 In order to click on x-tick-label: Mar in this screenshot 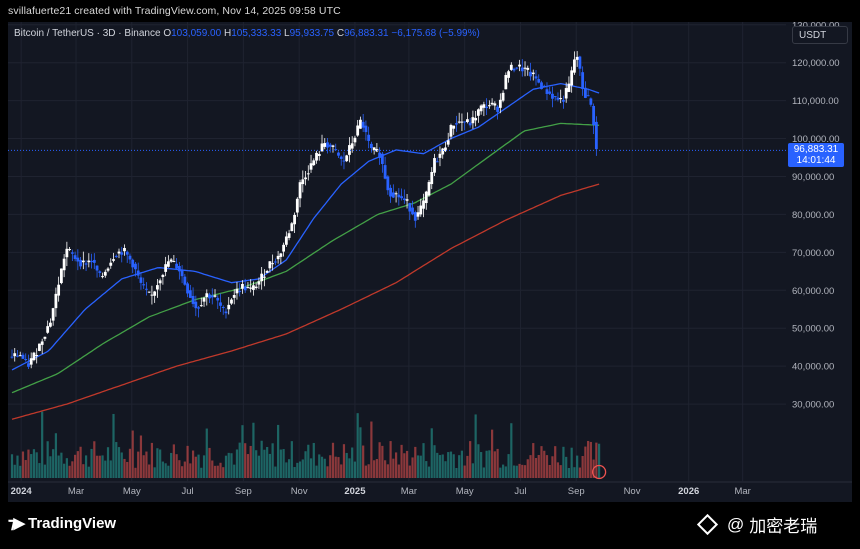, I will do `click(76, 491)`.